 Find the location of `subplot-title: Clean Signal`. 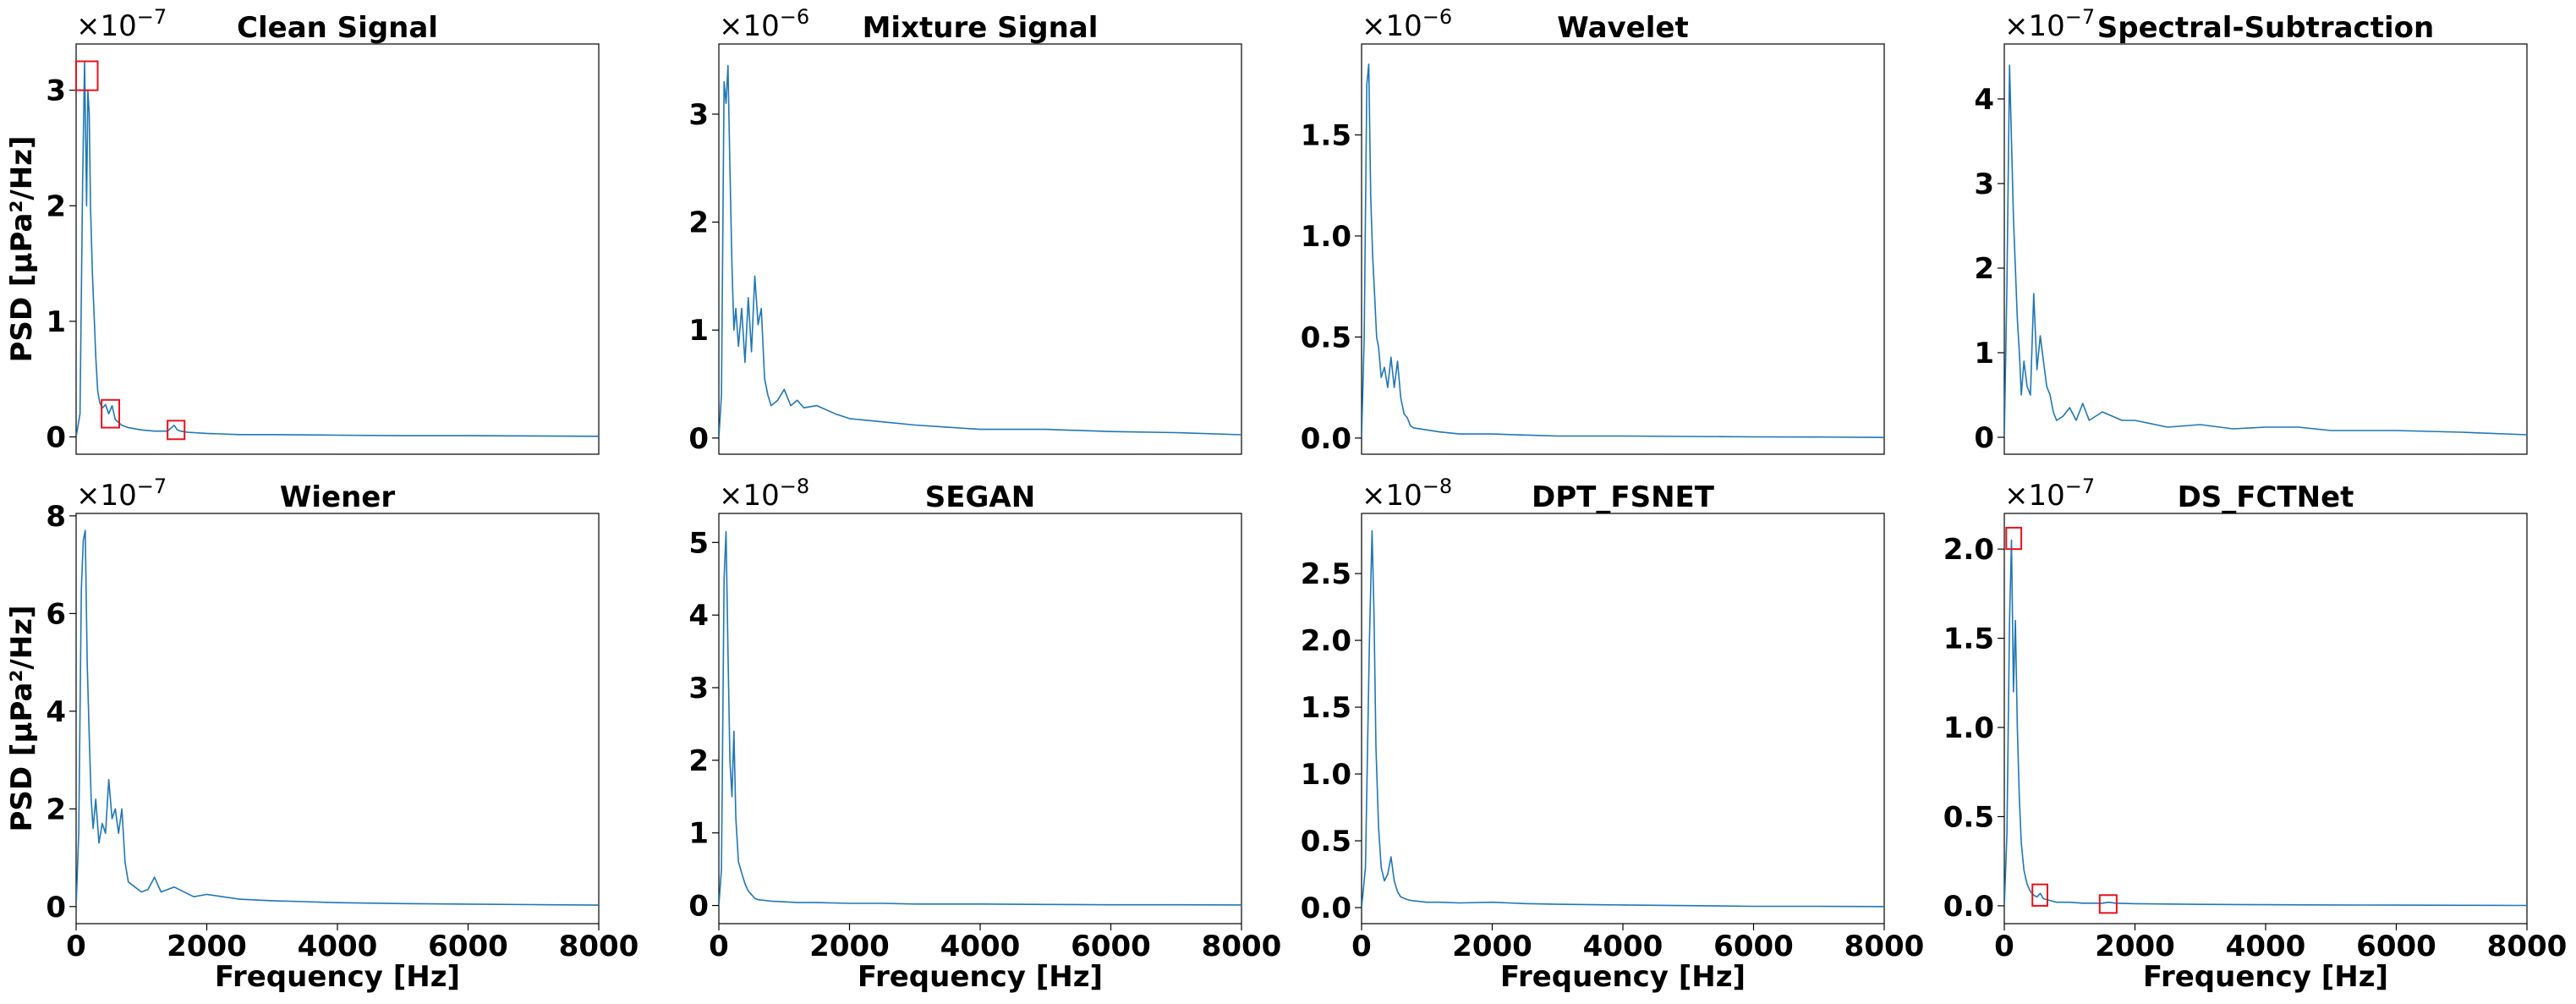

subplot-title: Clean Signal is located at coordinates (337, 28).